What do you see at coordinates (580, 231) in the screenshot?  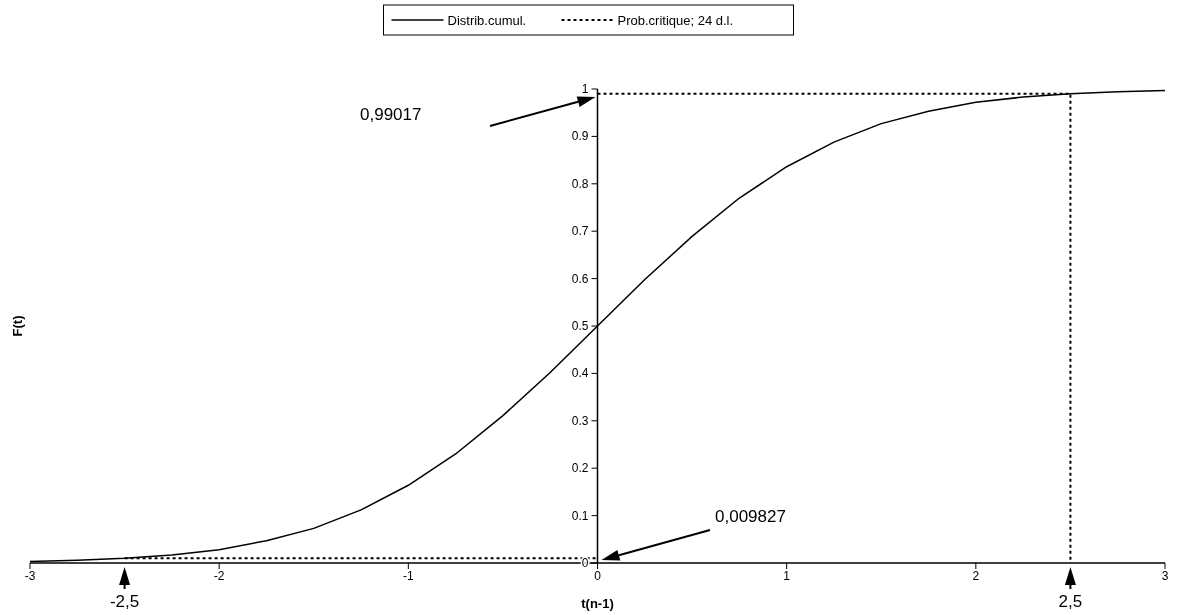 I see `y-tick-label: 0.7` at bounding box center [580, 231].